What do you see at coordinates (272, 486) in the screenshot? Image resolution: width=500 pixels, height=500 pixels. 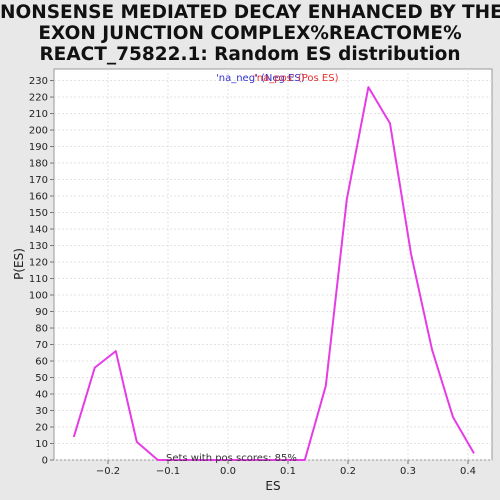 I see `x-axis-label: ES` at bounding box center [272, 486].